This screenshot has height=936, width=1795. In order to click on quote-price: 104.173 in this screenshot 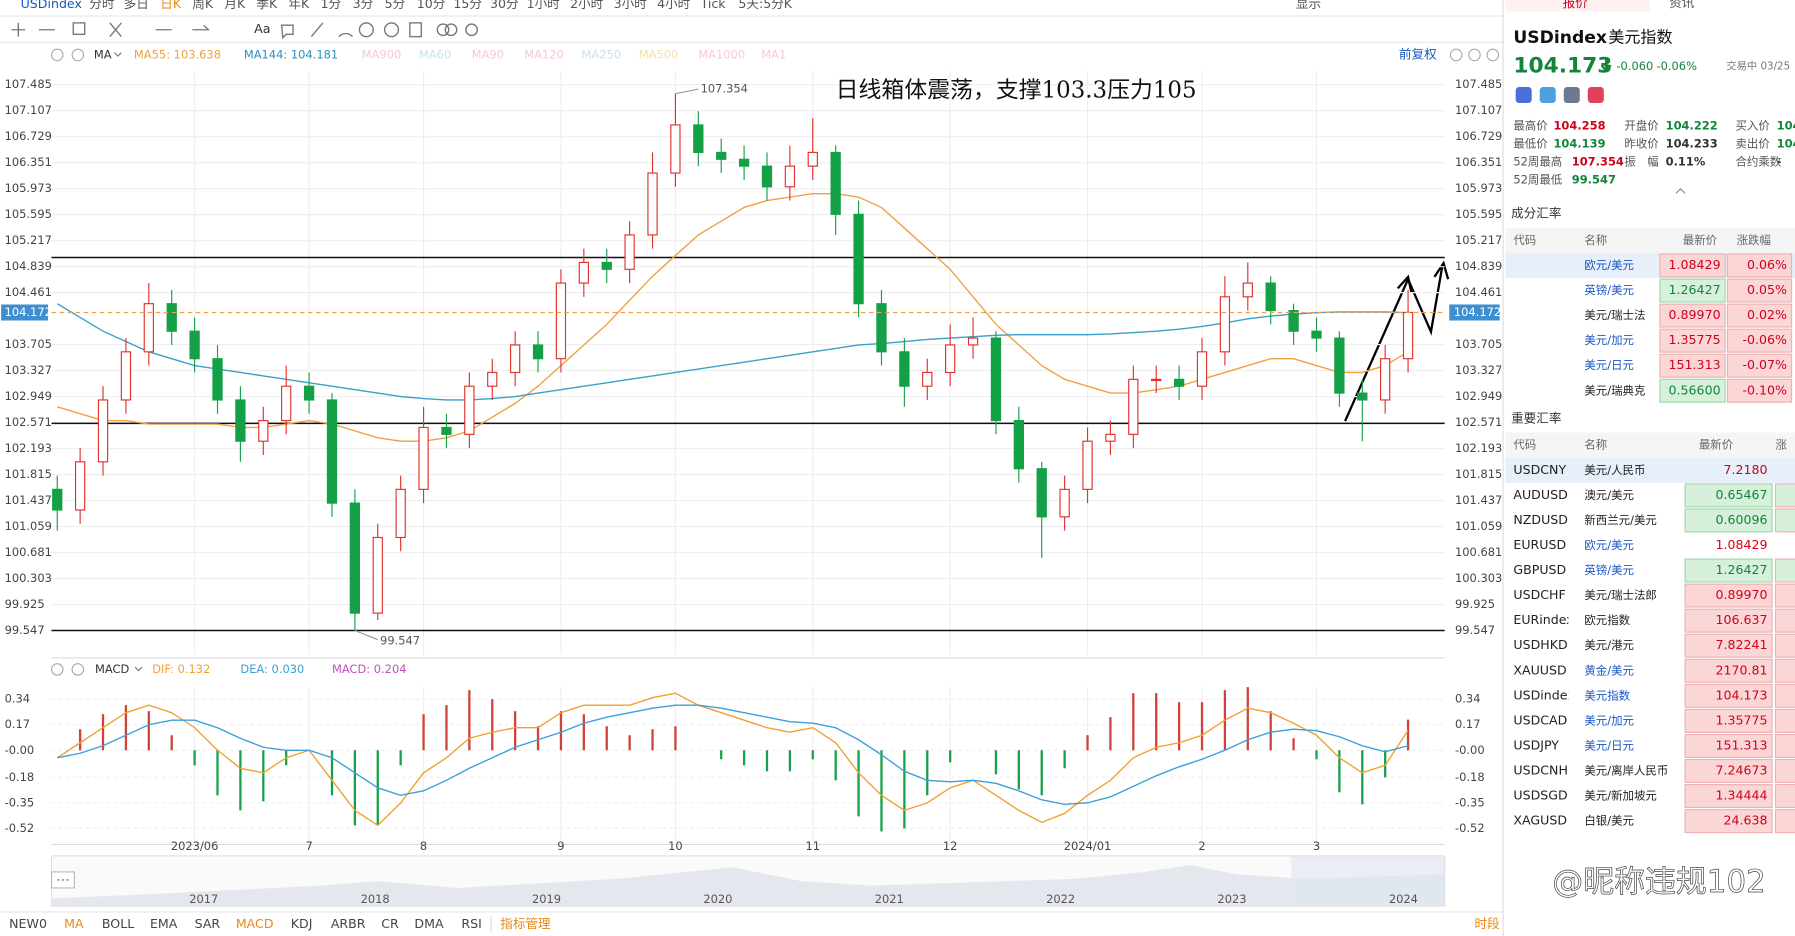, I will do `click(1562, 65)`.